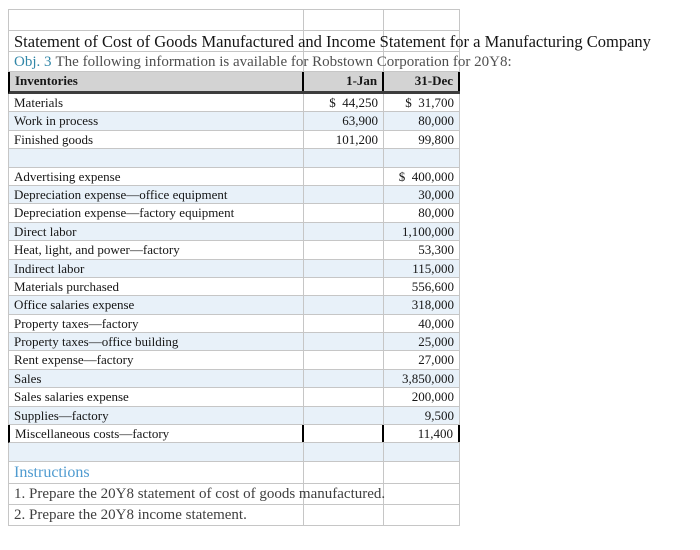 The image size is (700, 550). Describe the element at coordinates (234, 83) in the screenshot. I see `table-header-row: Inventories 1-Jan 31-Dec` at that location.